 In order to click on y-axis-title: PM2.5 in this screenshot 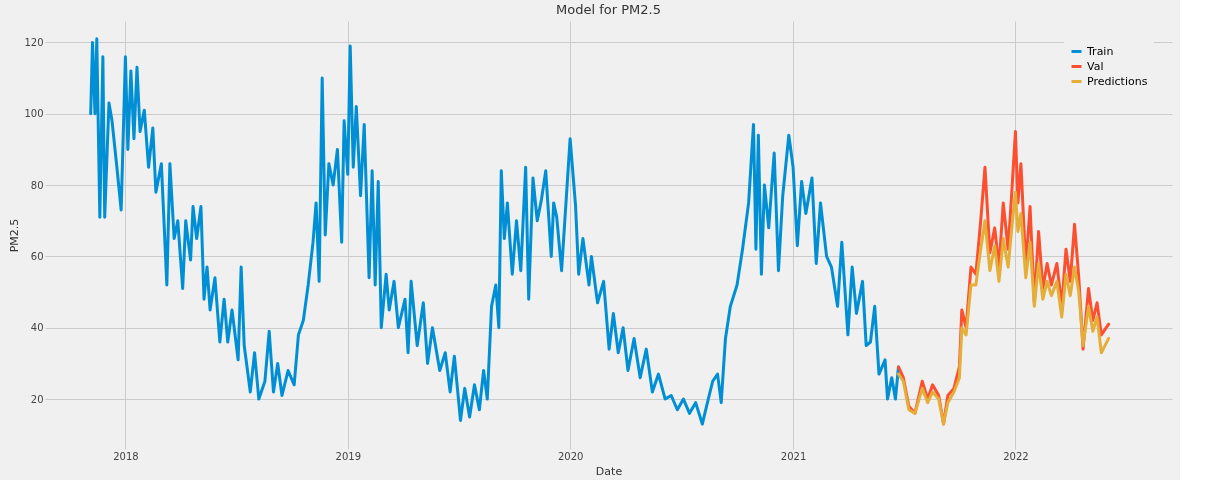, I will do `click(15, 235)`.